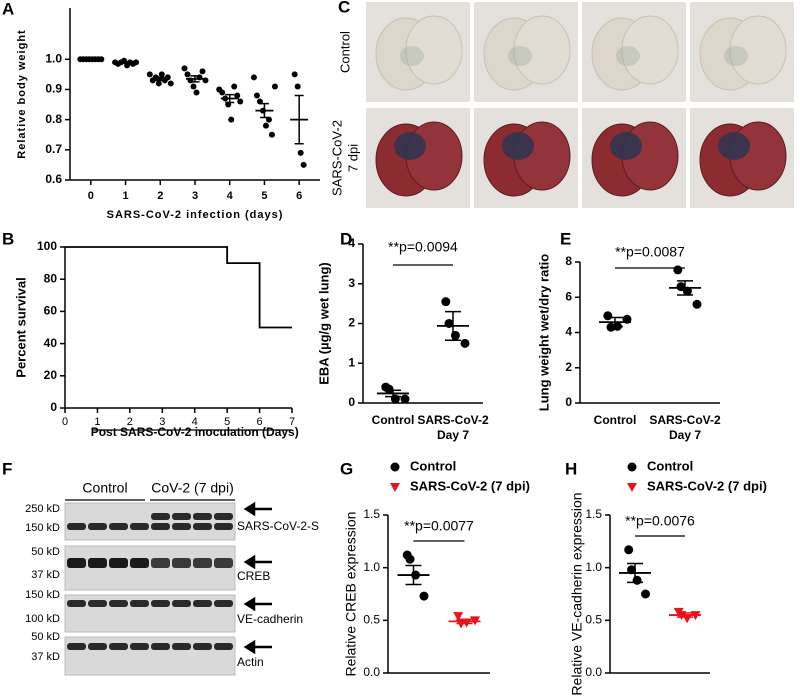 The width and height of the screenshot is (800, 697). I want to click on y-tick-label: 20, so click(51, 375).